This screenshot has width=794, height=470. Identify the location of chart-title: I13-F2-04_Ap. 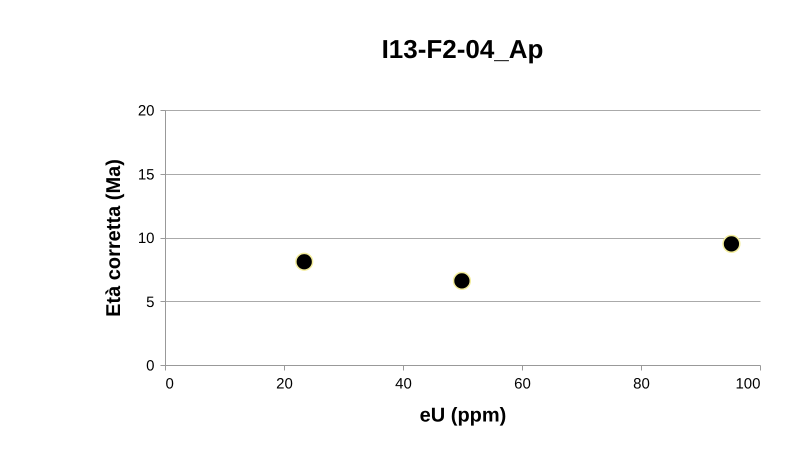
(463, 49).